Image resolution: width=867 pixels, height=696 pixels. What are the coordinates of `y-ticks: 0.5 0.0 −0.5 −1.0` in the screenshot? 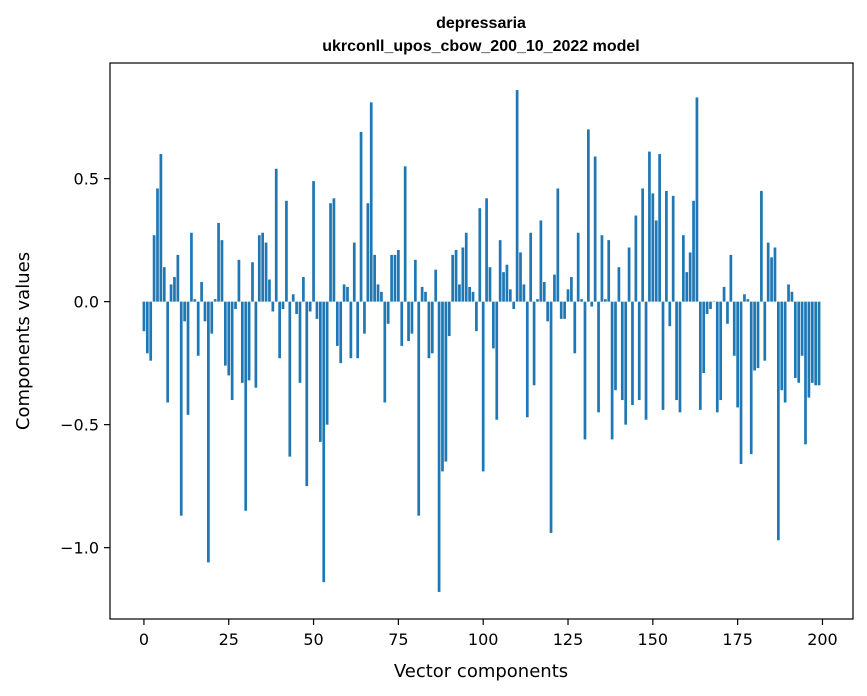 It's located at (85, 364).